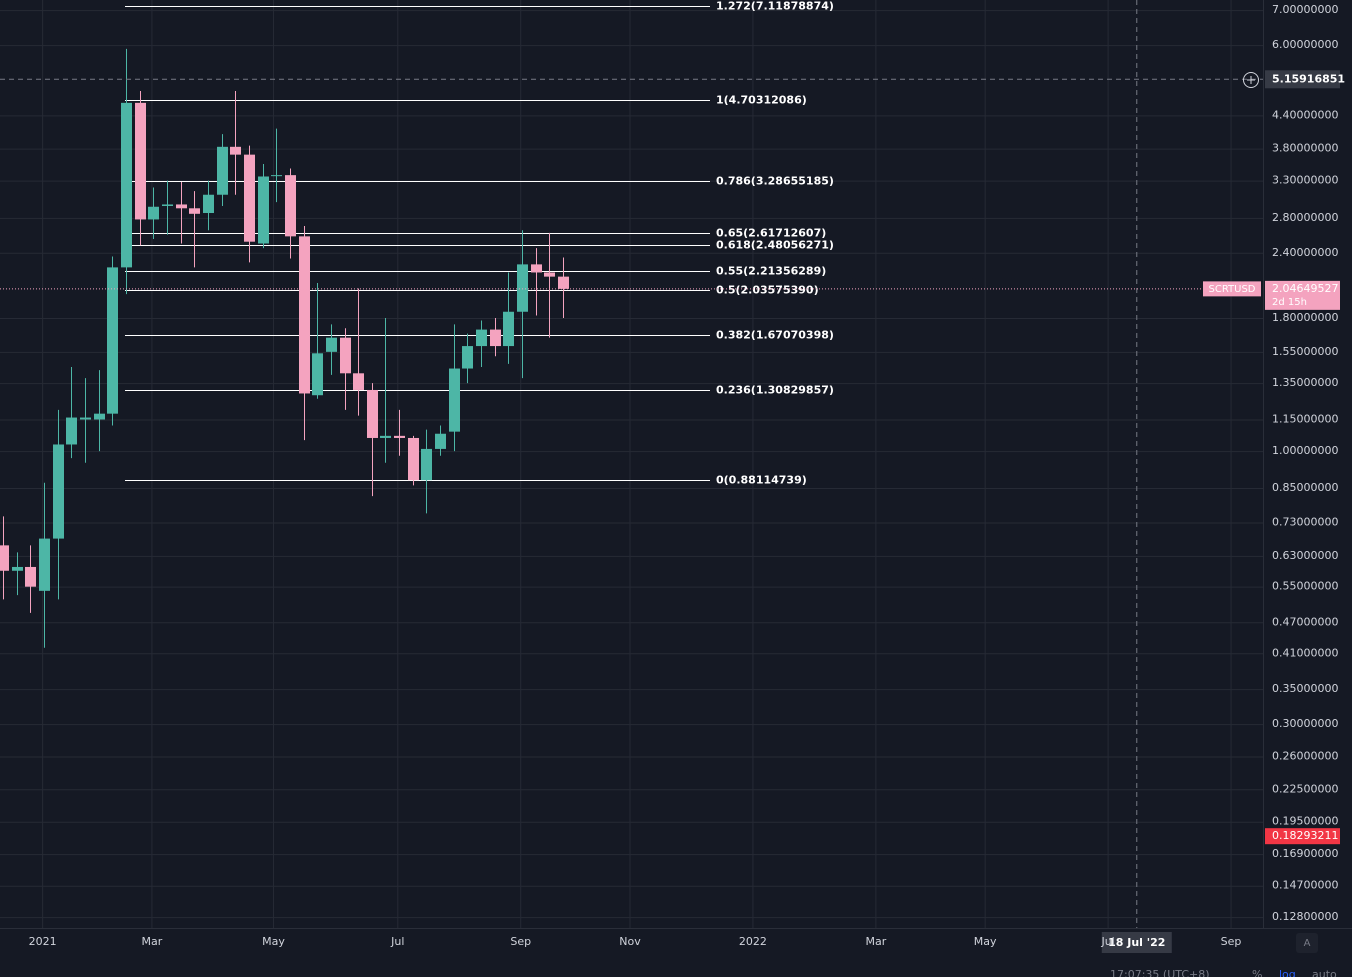  Describe the element at coordinates (1305, 288) in the screenshot. I see `last-price: 2.04649527` at that location.